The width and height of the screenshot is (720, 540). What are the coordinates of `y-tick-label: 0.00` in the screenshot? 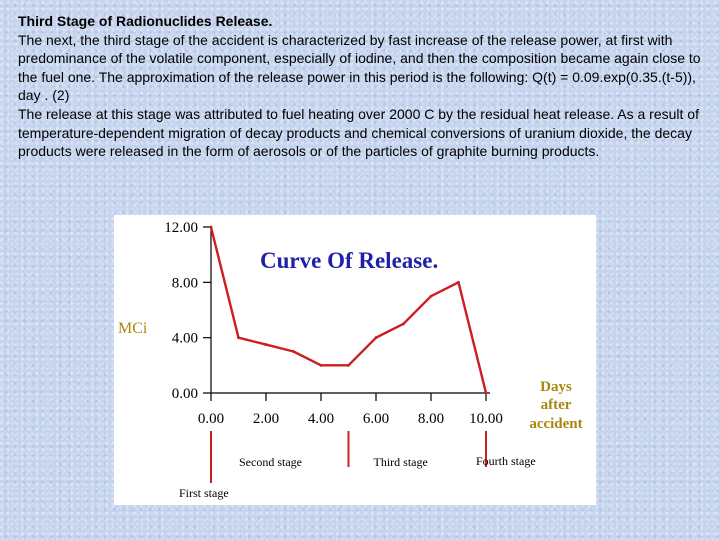 It's located at (185, 394).